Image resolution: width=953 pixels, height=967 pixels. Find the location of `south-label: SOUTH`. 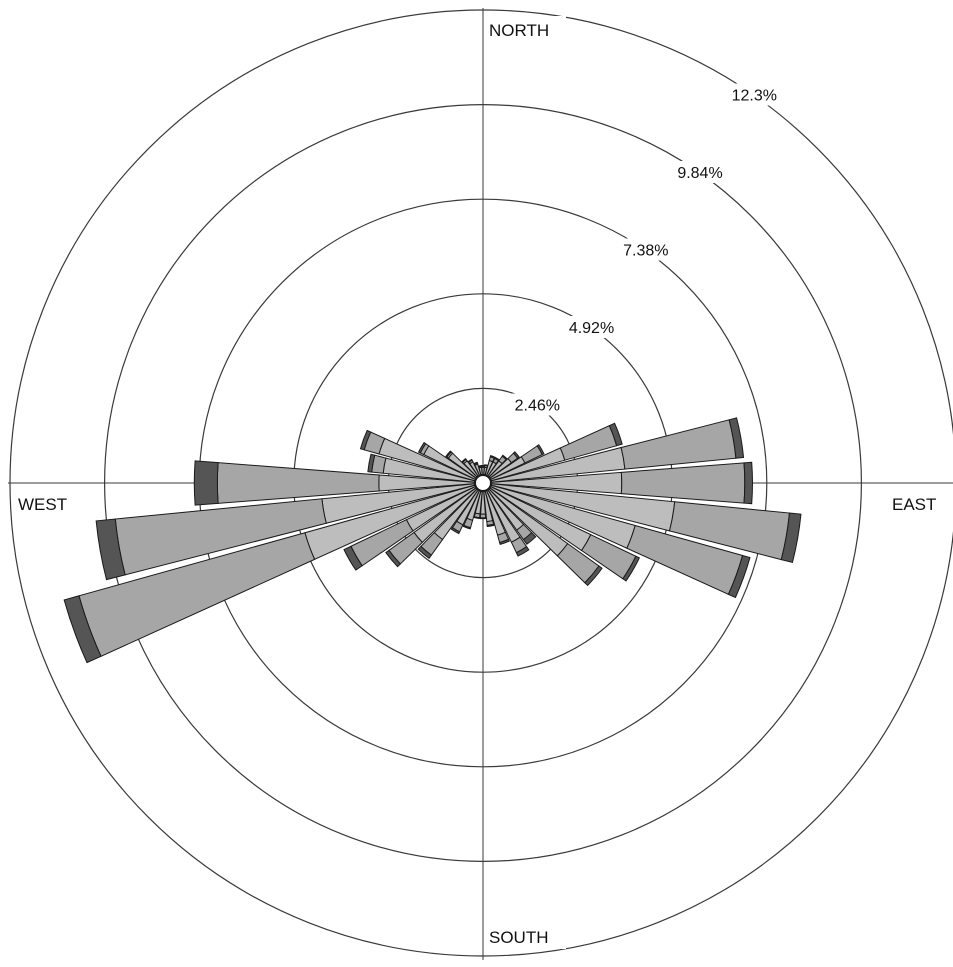

south-label: SOUTH is located at coordinates (519, 937).